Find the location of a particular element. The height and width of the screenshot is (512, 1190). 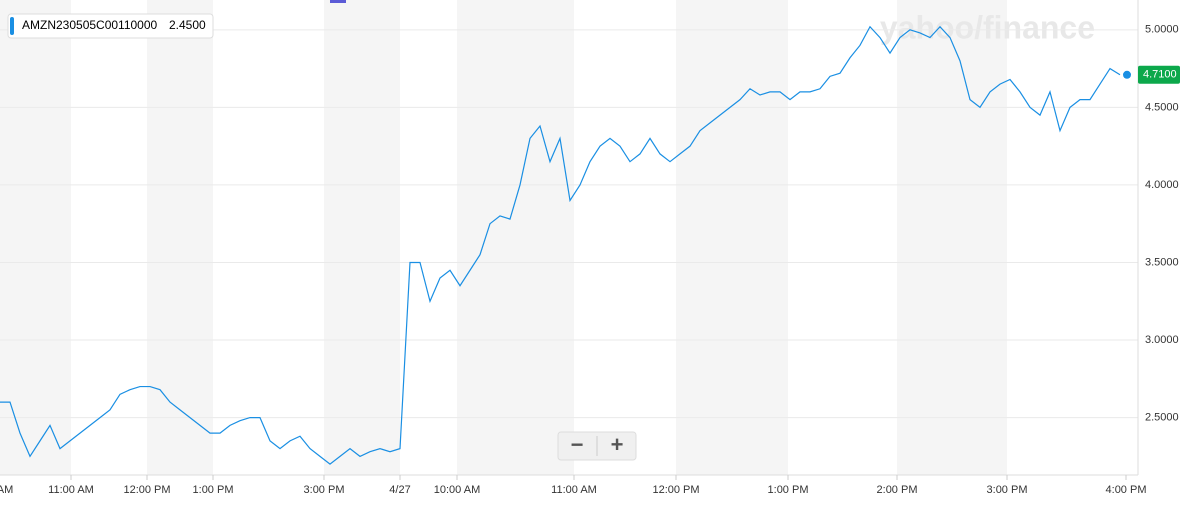

last-price-label: 4.7100 is located at coordinates (1160, 75).